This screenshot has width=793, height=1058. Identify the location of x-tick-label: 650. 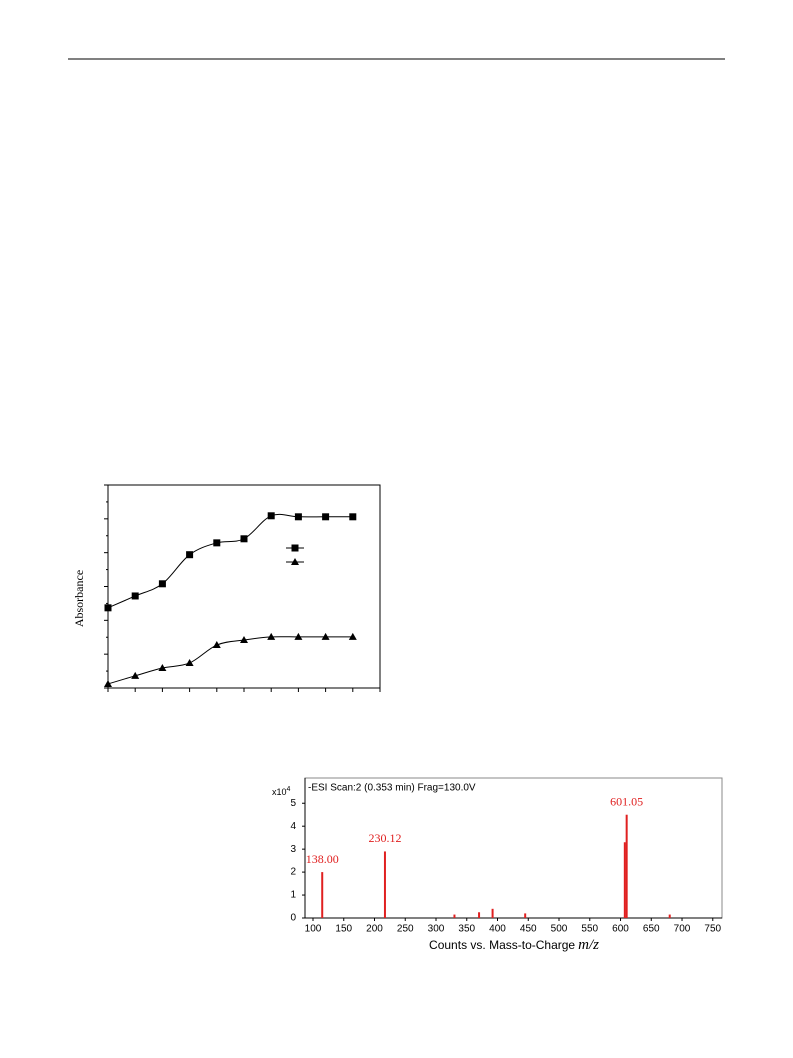
(651, 929).